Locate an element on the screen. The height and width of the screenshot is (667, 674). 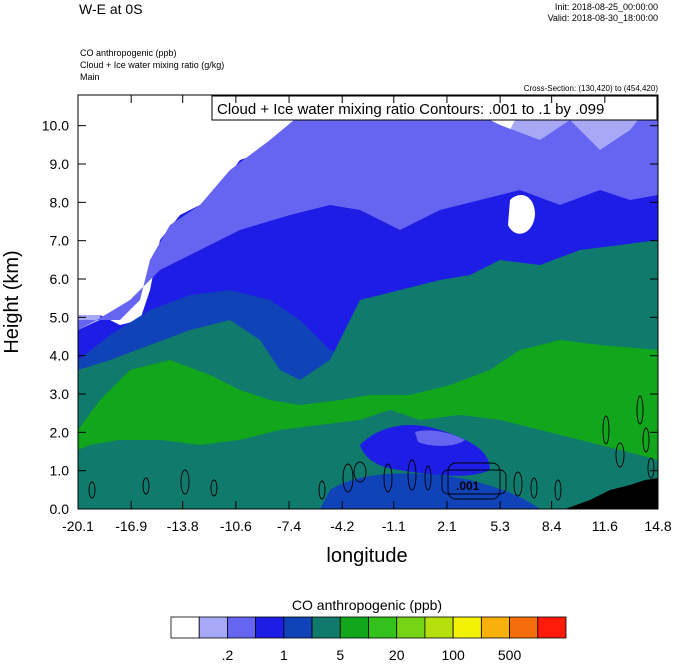
colorbar is located at coordinates (368, 627).